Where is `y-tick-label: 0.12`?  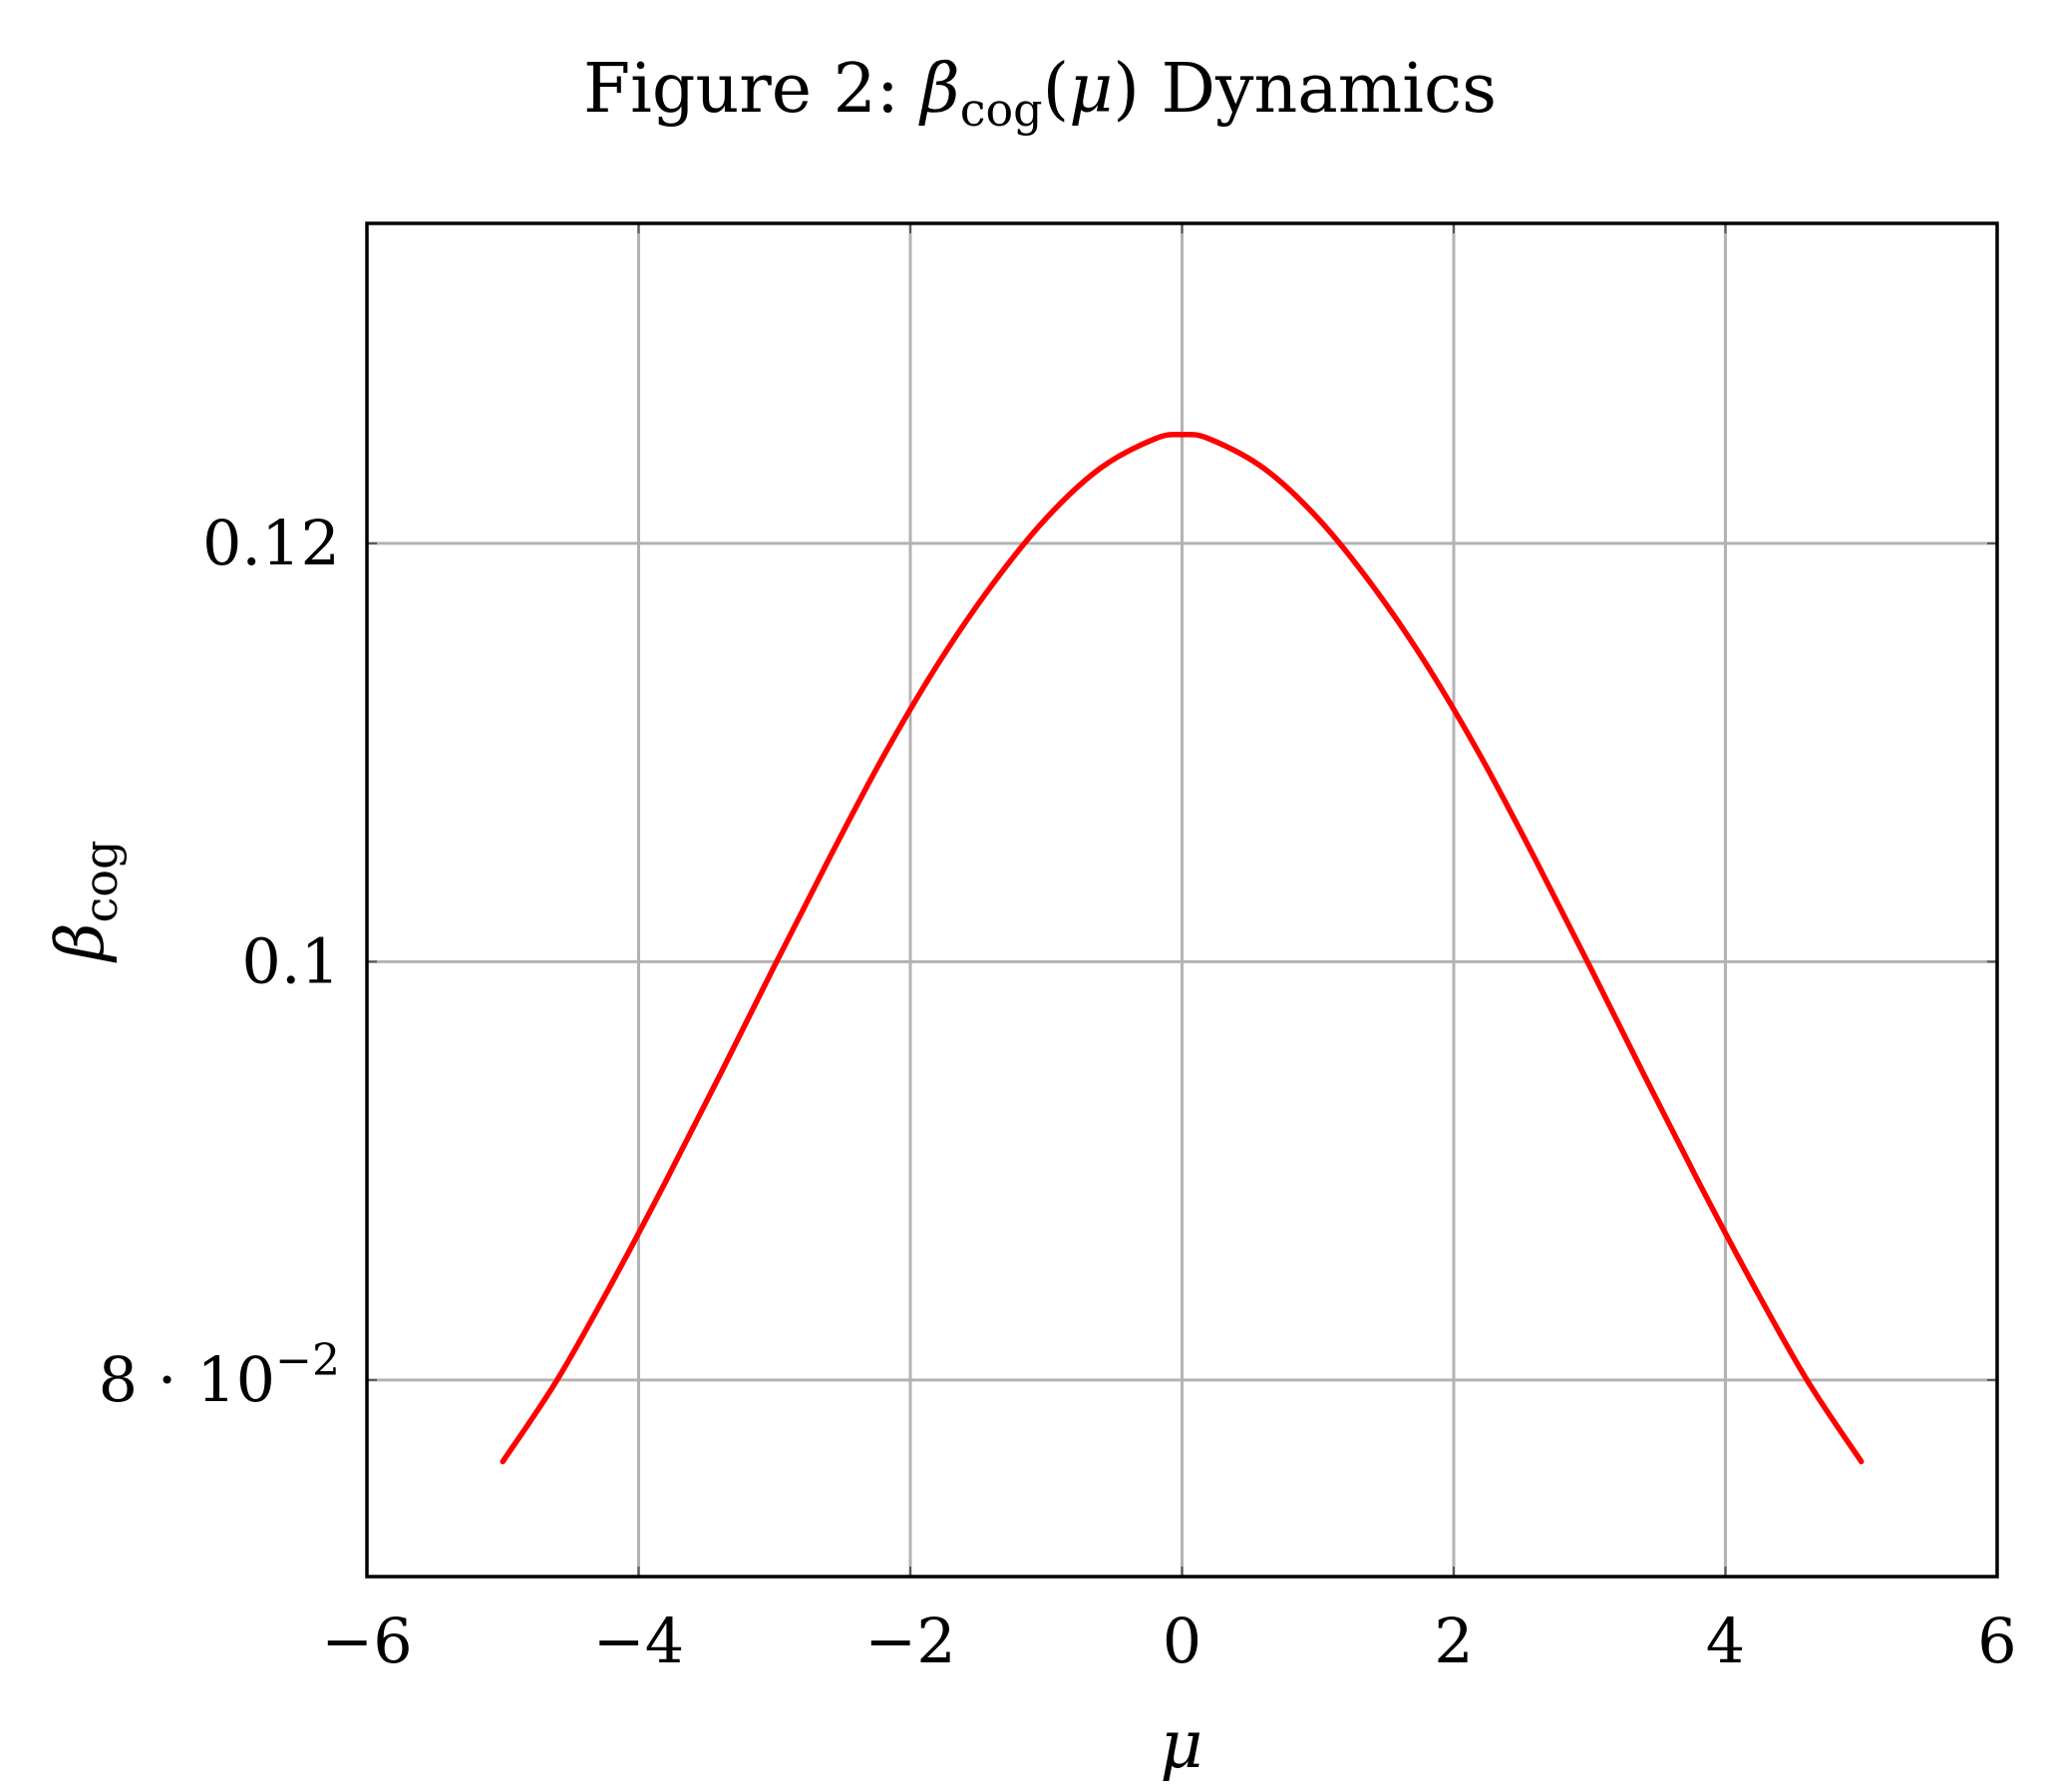
y-tick-label: 0.12 is located at coordinates (271, 543).